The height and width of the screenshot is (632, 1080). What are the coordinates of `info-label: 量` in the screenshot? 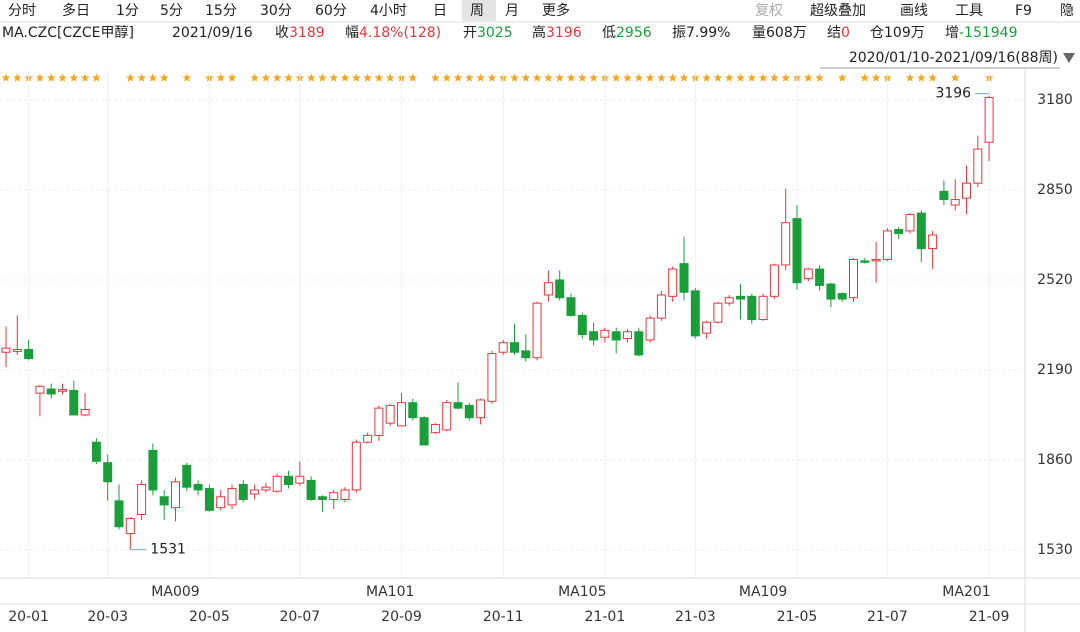 It's located at (759, 33).